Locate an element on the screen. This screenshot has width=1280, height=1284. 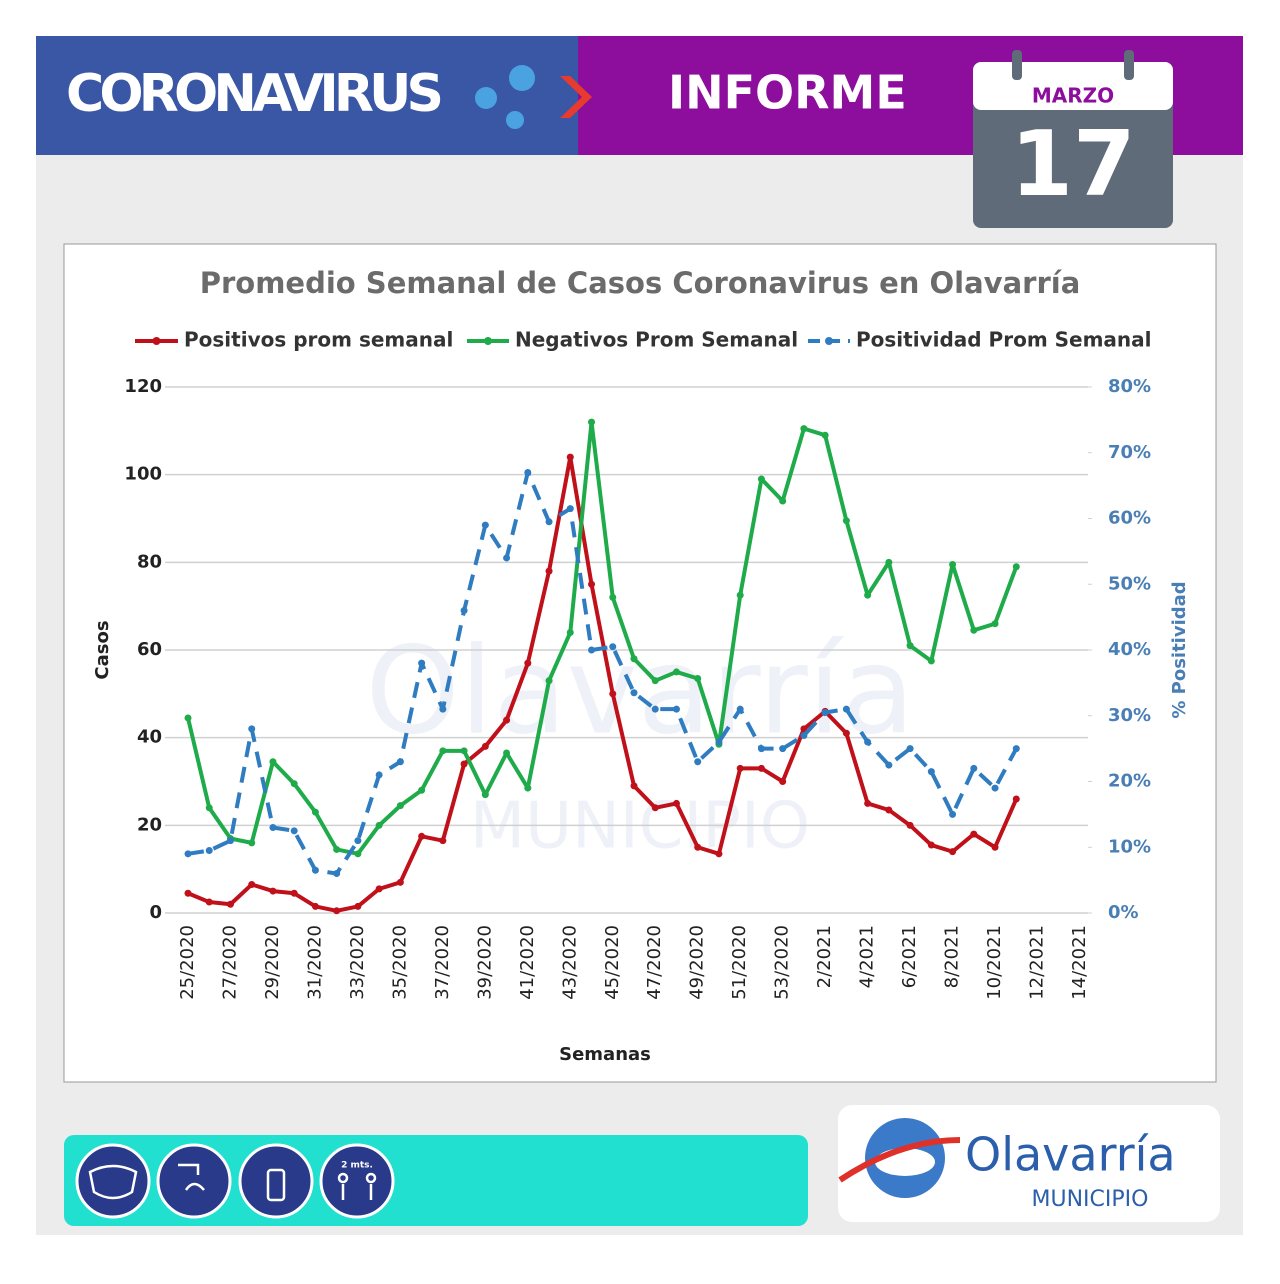
distance-label: 2 mts. is located at coordinates (357, 1166).